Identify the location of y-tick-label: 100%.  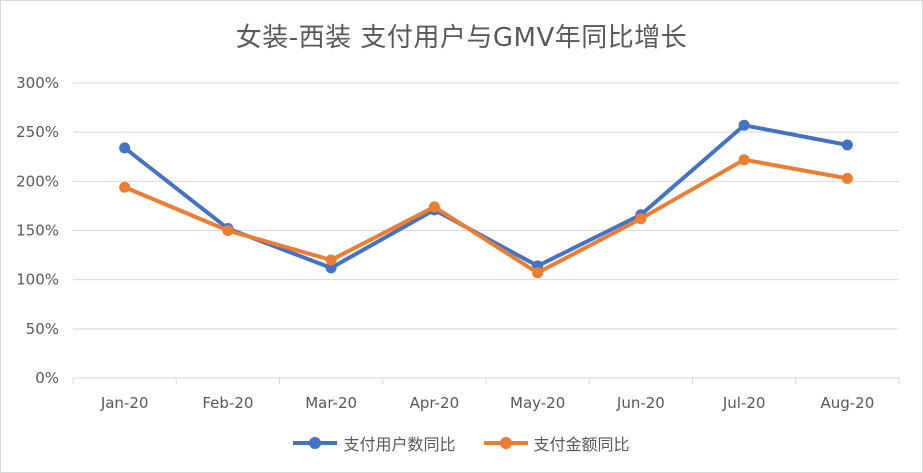
(37, 280).